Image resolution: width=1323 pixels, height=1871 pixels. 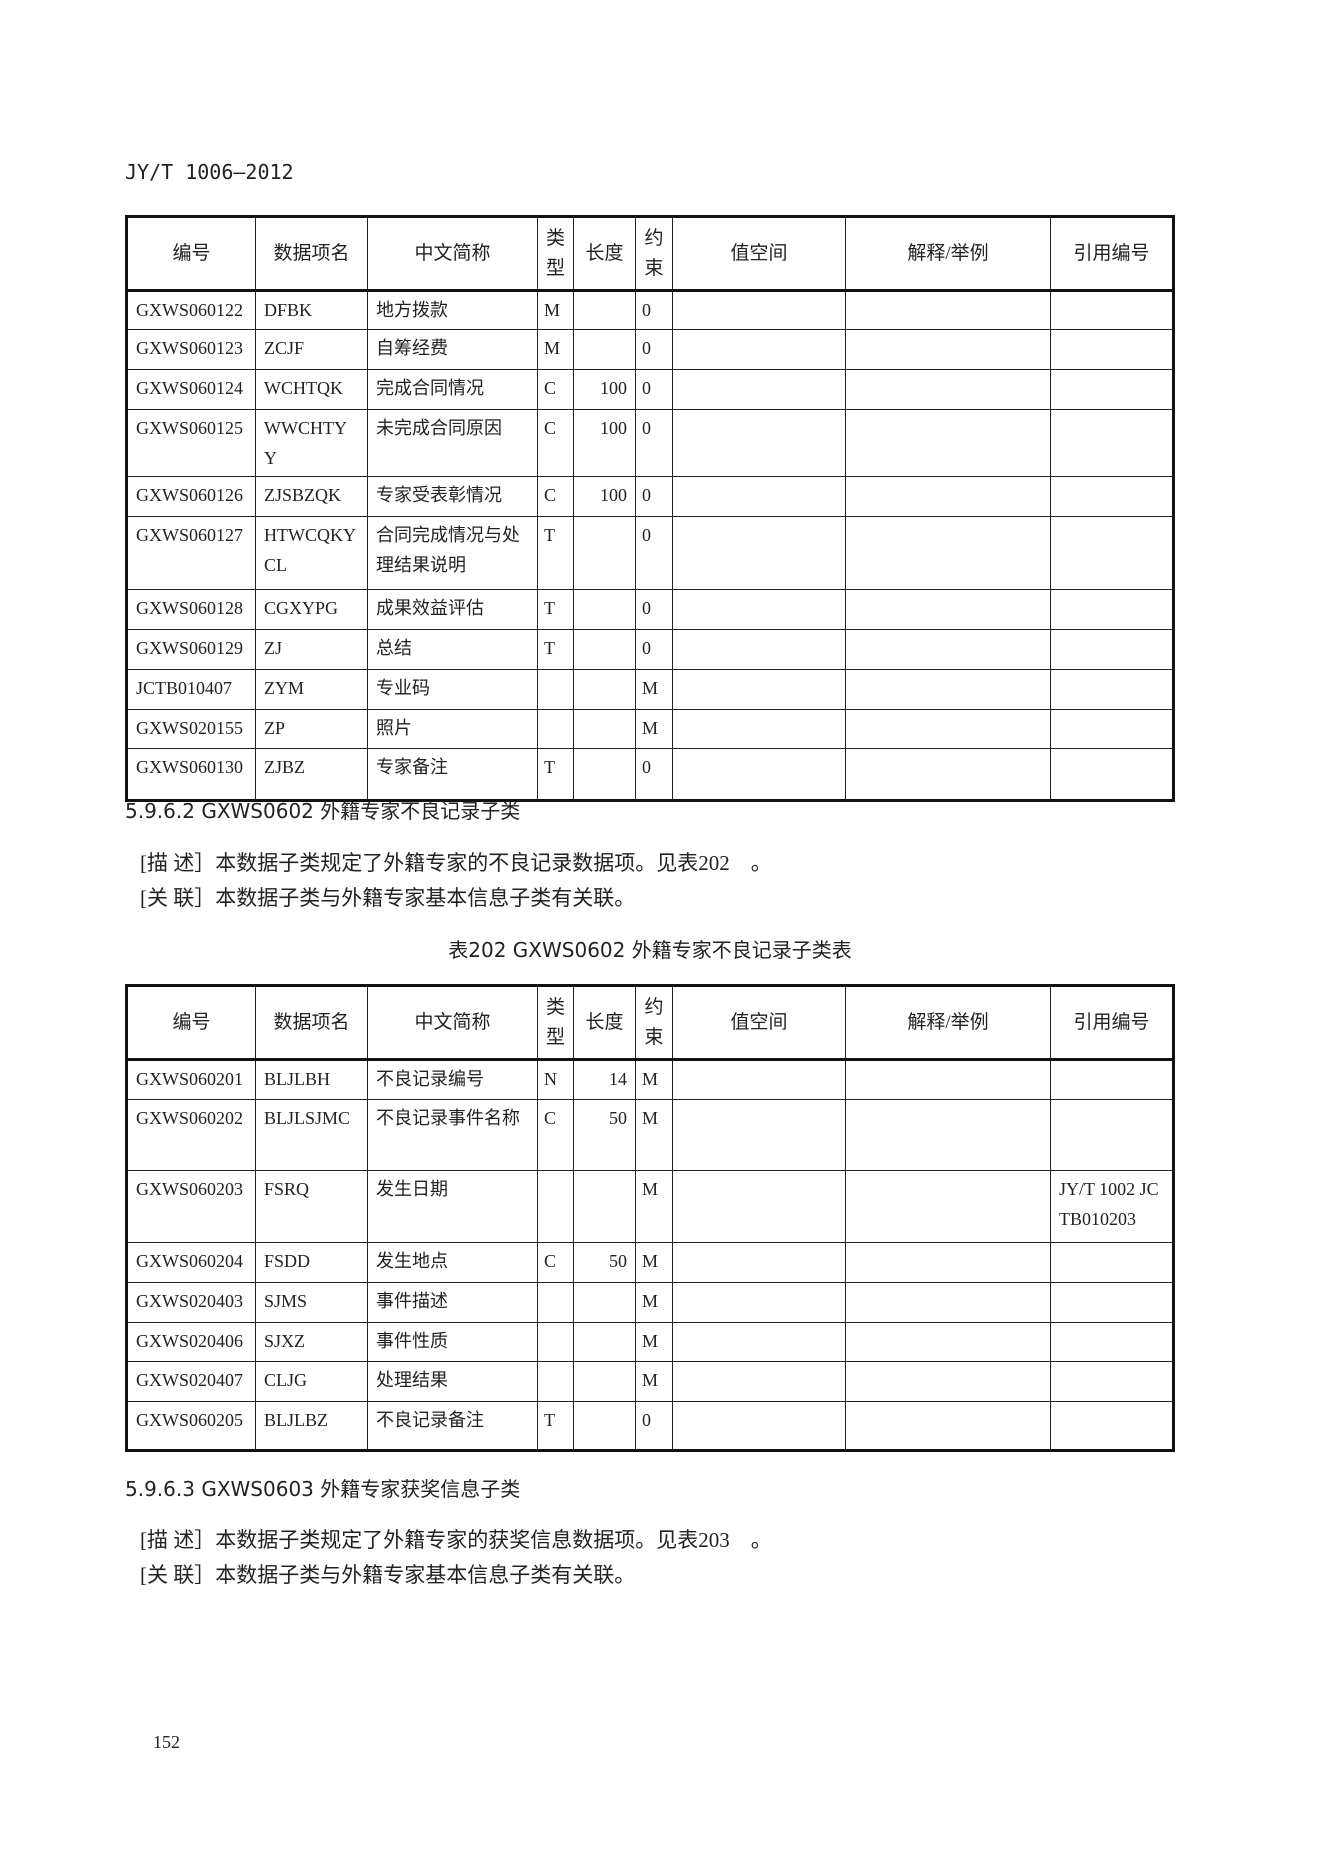 I want to click on table-cell: 不良记录编号, so click(x=452, y=1079).